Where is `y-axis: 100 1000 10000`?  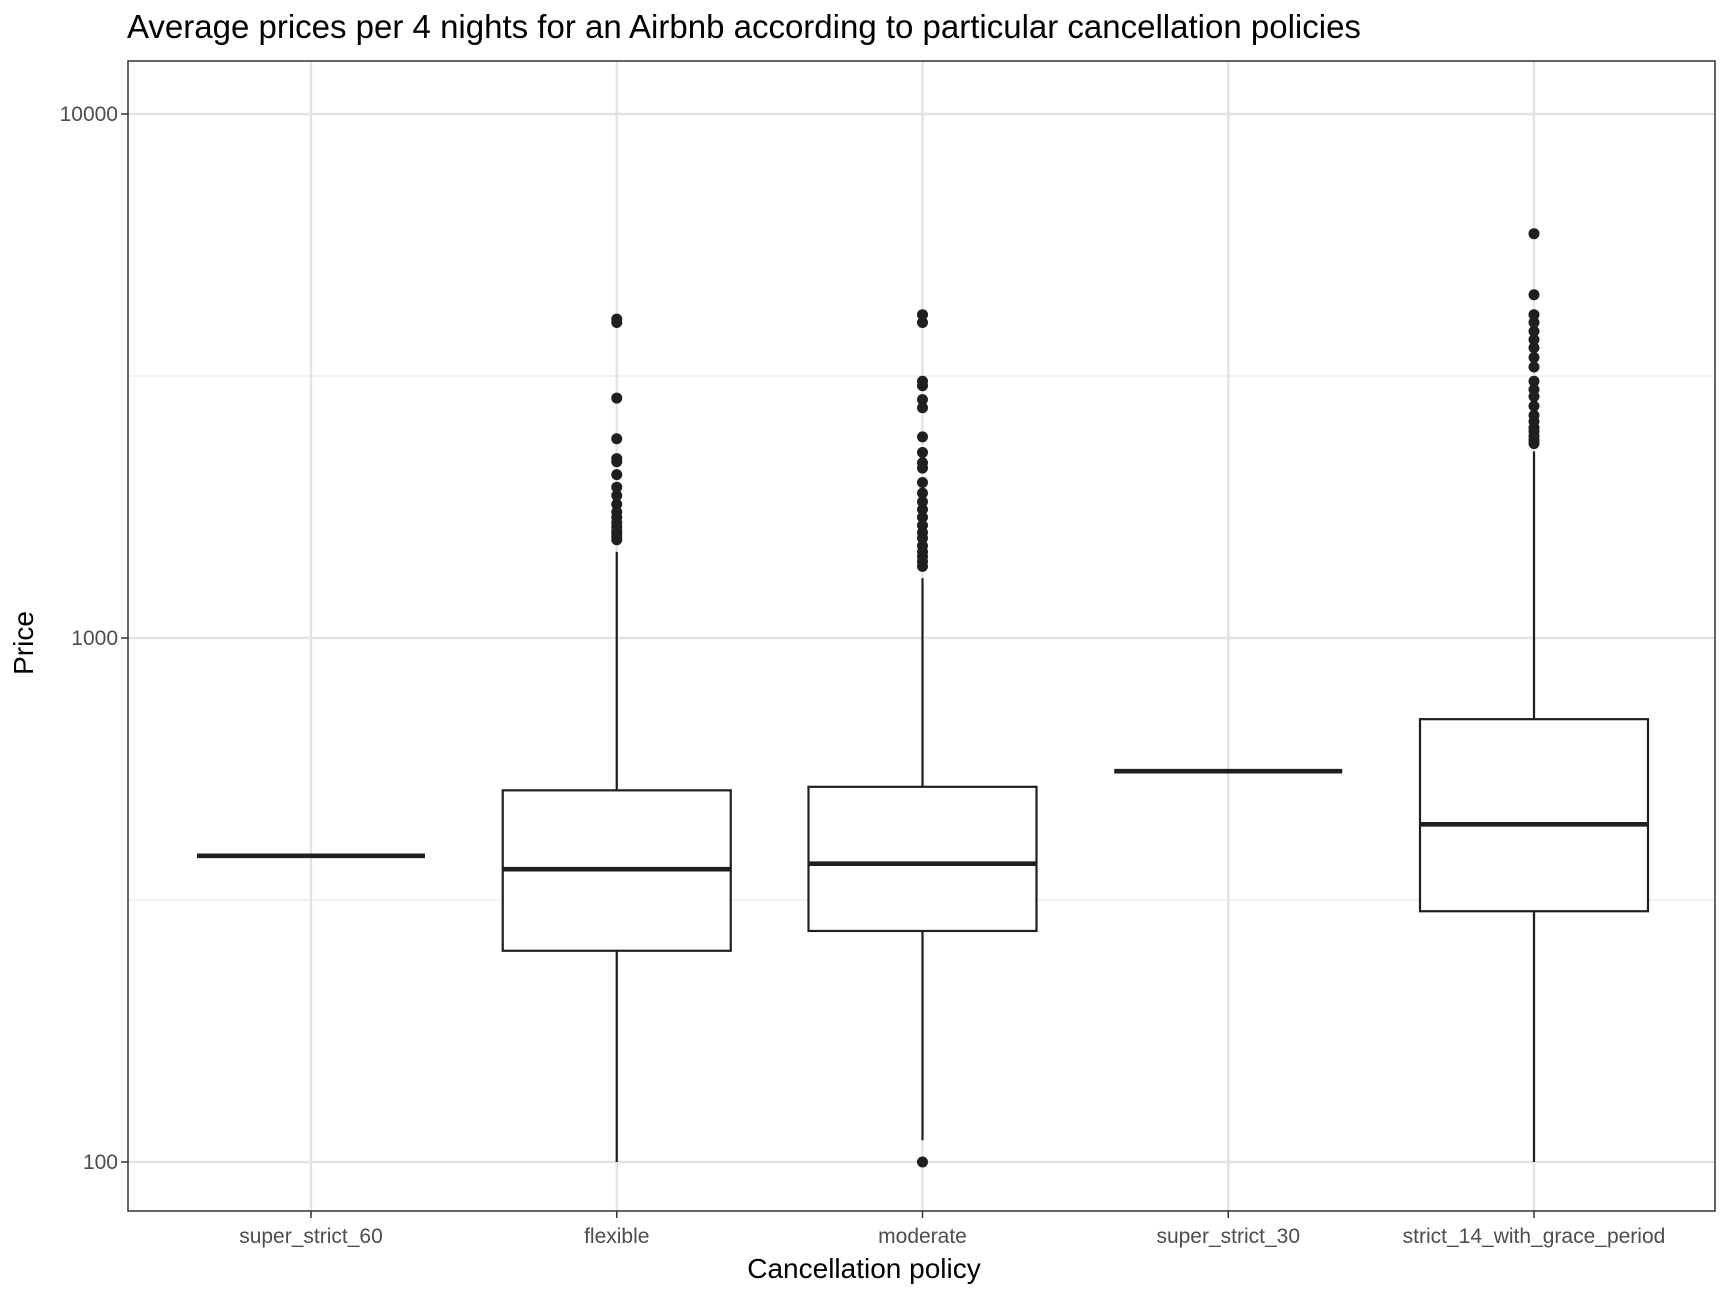
y-axis: 100 1000 10000 is located at coordinates (94, 638).